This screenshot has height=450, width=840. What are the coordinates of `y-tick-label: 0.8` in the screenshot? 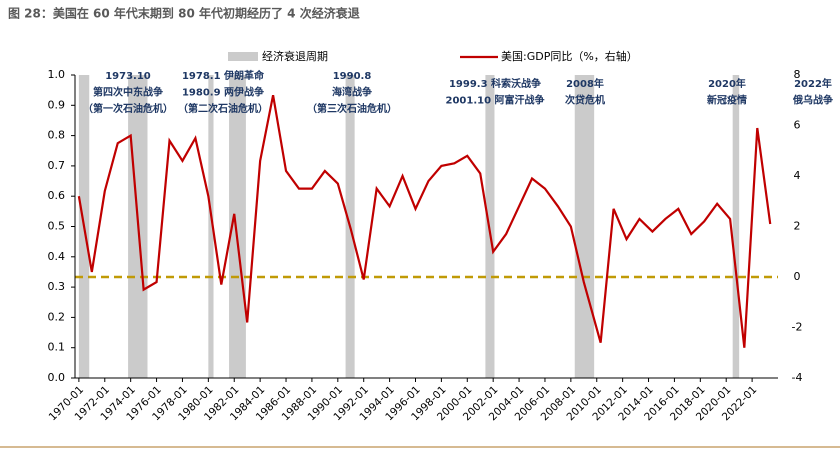 It's located at (57, 135).